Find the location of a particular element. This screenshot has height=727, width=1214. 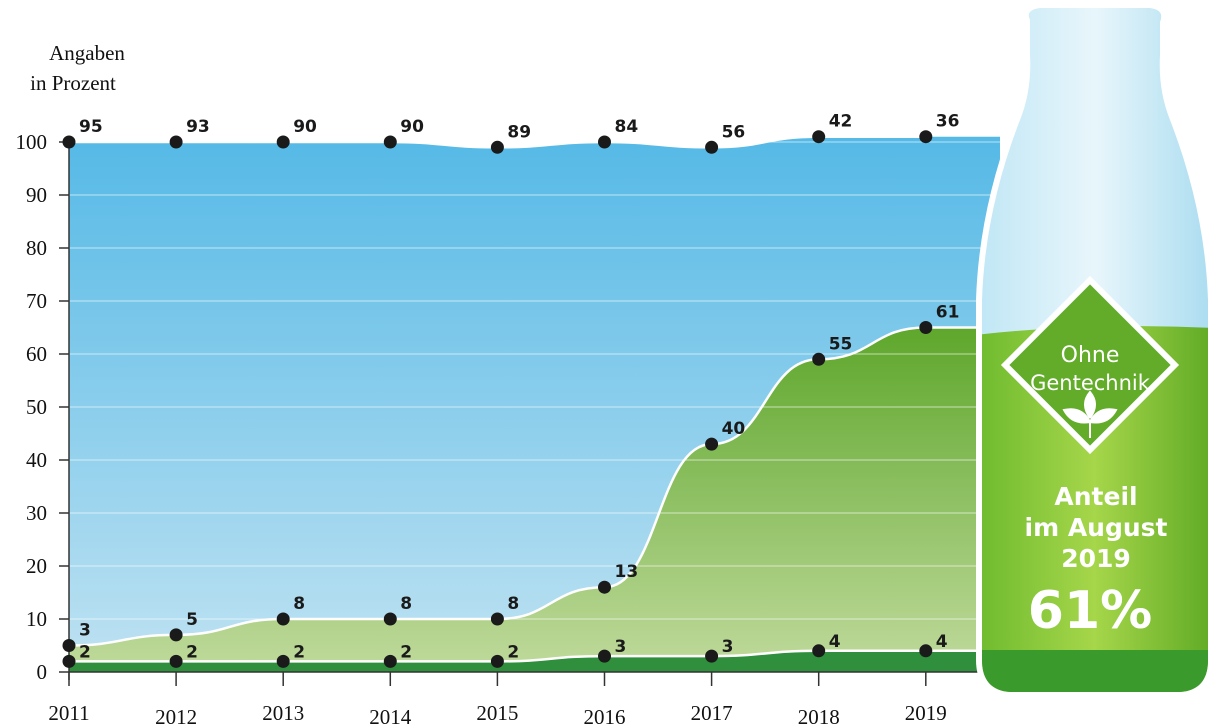

y-axis-label: in Prozent is located at coordinates (73, 83).